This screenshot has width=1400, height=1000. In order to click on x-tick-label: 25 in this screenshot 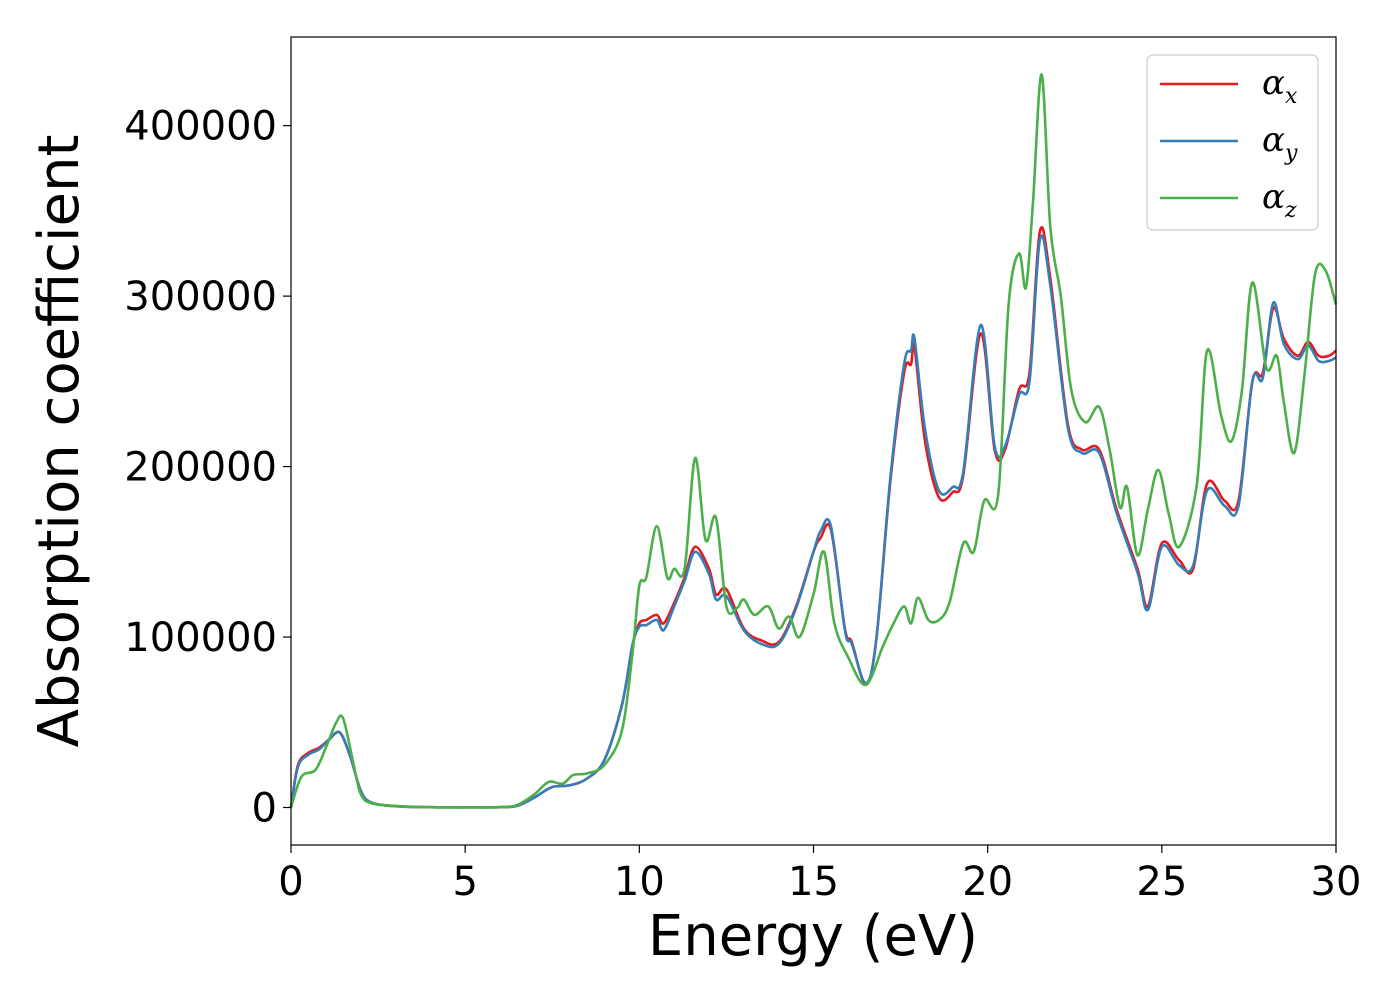, I will do `click(1161, 882)`.